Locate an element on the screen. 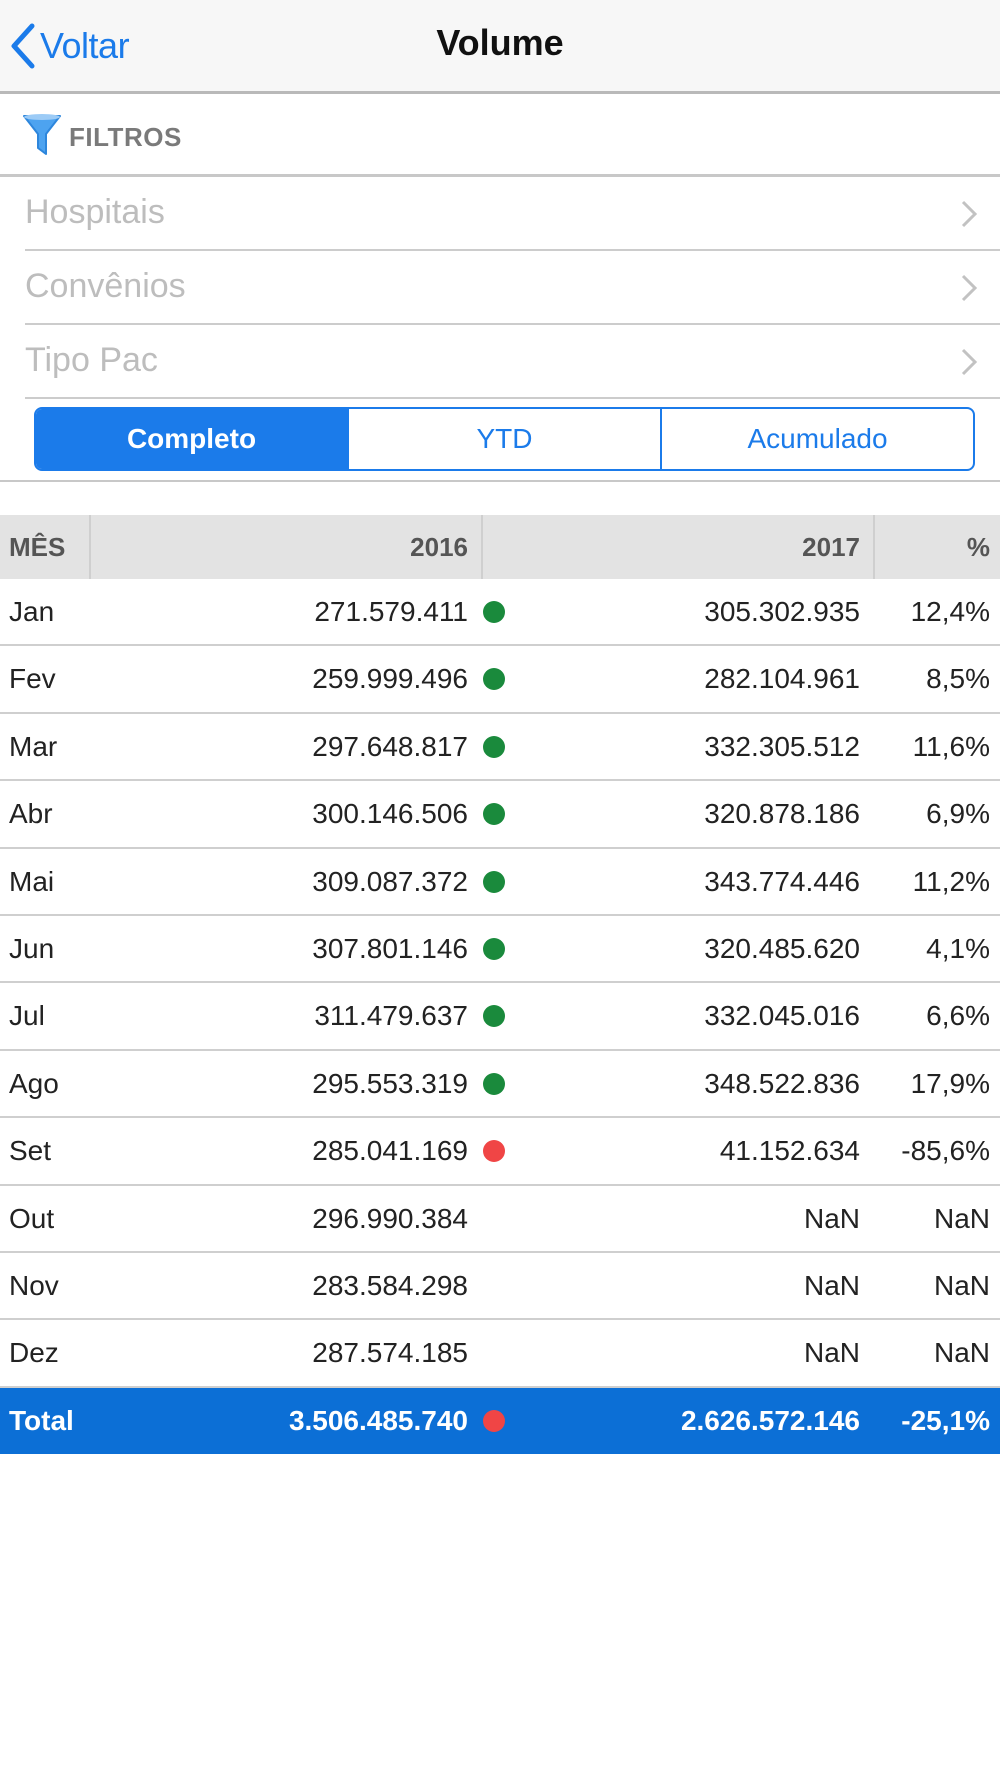  table-row: Mai 309.087.372 343.774.446 11,2% is located at coordinates (500, 882).